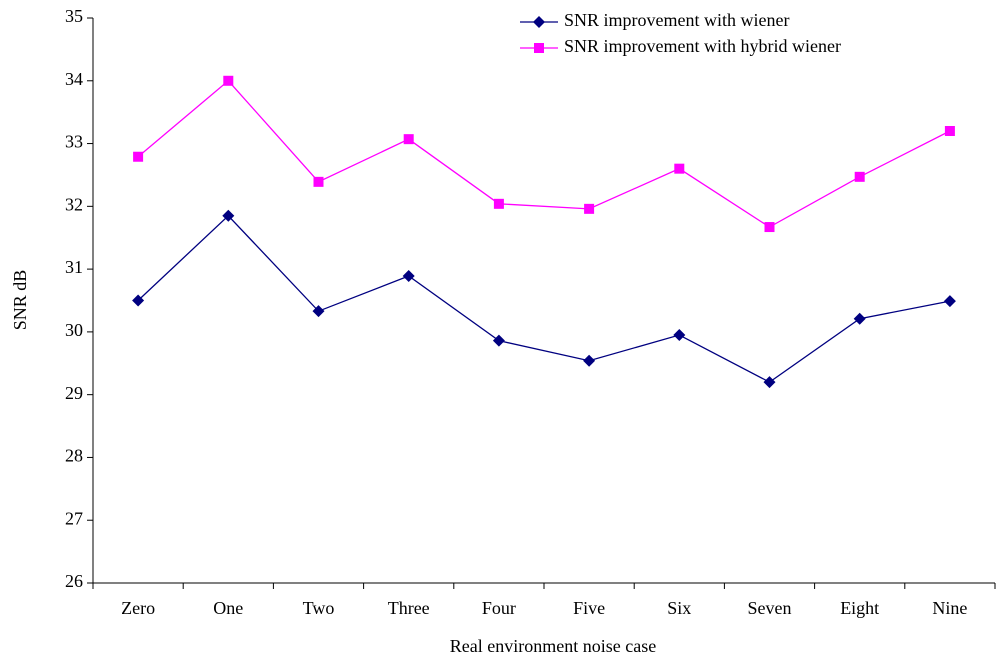 This screenshot has width=1000, height=663. I want to click on y-tick-label: 29, so click(74, 393).